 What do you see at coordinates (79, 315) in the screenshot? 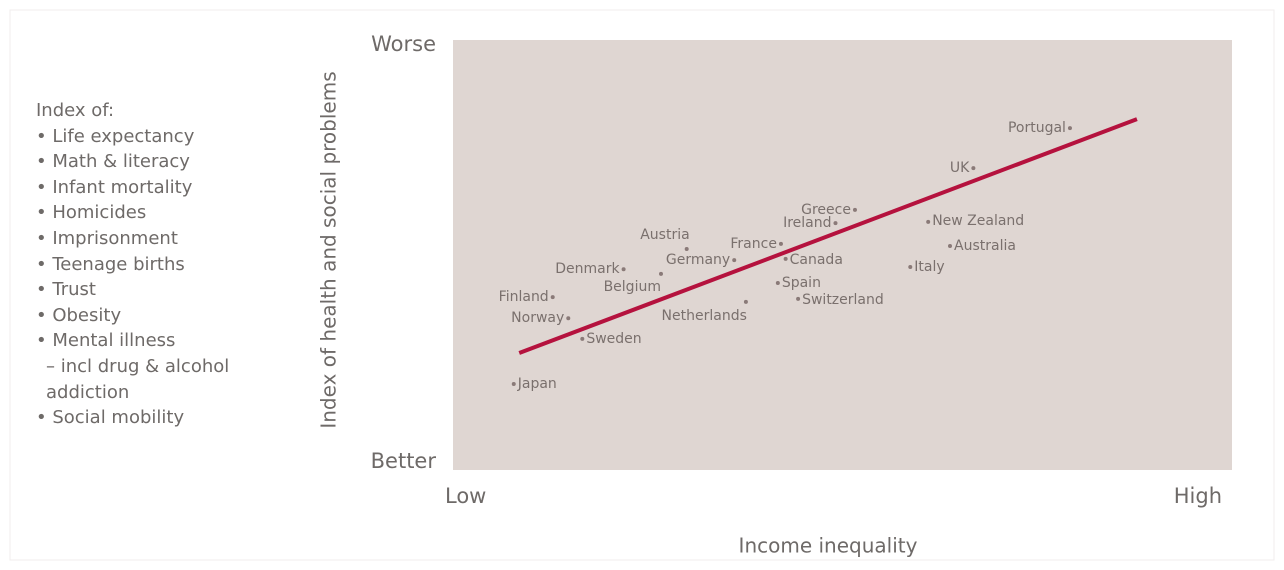
I see `index-item: • Obesity` at bounding box center [79, 315].